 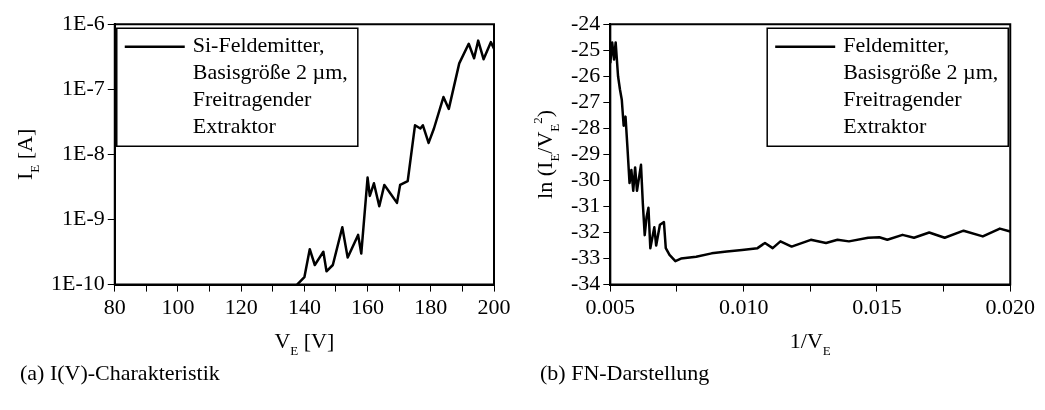 I want to click on x-tick-label: 0.005, so click(x=610, y=306).